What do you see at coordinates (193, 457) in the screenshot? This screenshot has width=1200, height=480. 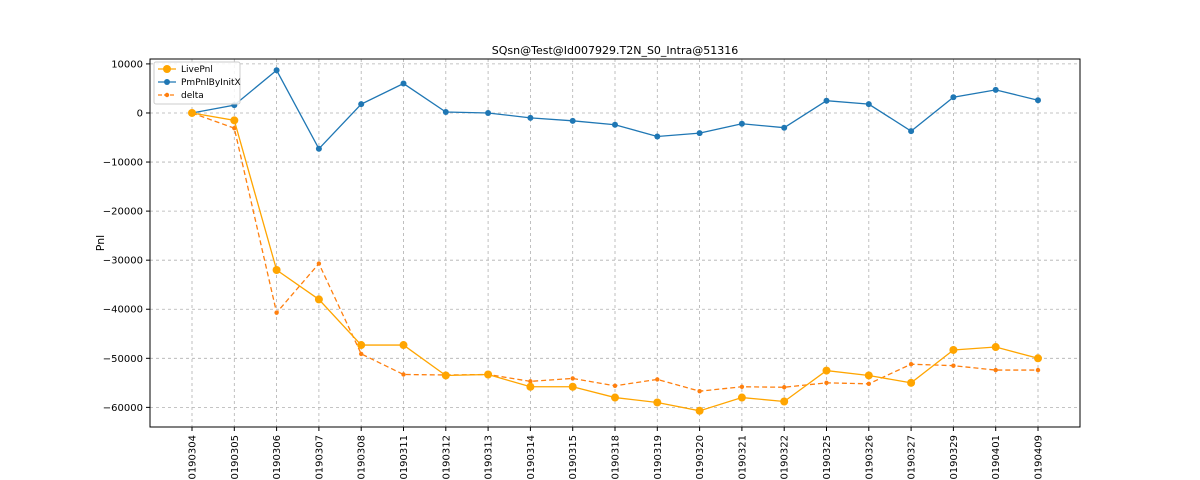 I see `x-tick-label: 20190304` at bounding box center [193, 457].